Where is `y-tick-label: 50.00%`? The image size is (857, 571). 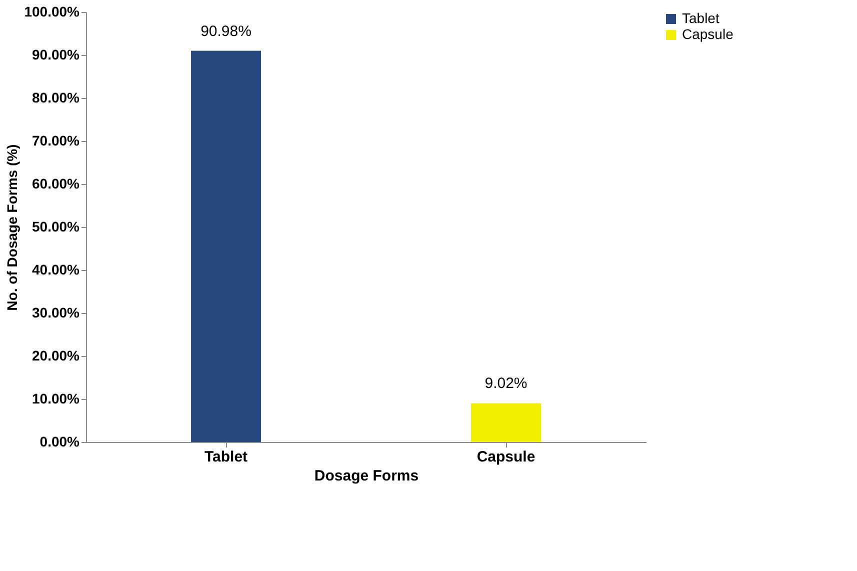 y-tick-label: 50.00% is located at coordinates (56, 226).